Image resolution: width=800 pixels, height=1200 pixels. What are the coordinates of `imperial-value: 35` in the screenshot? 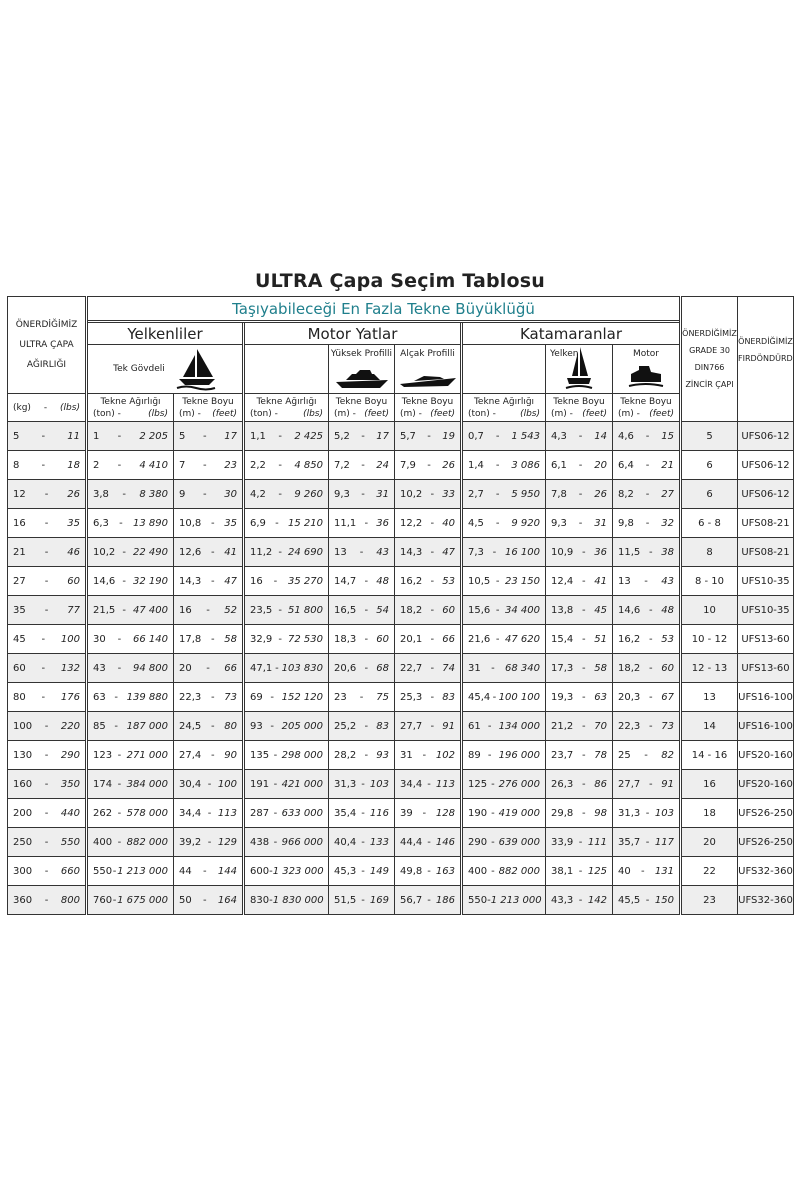 It's located at (73, 523).